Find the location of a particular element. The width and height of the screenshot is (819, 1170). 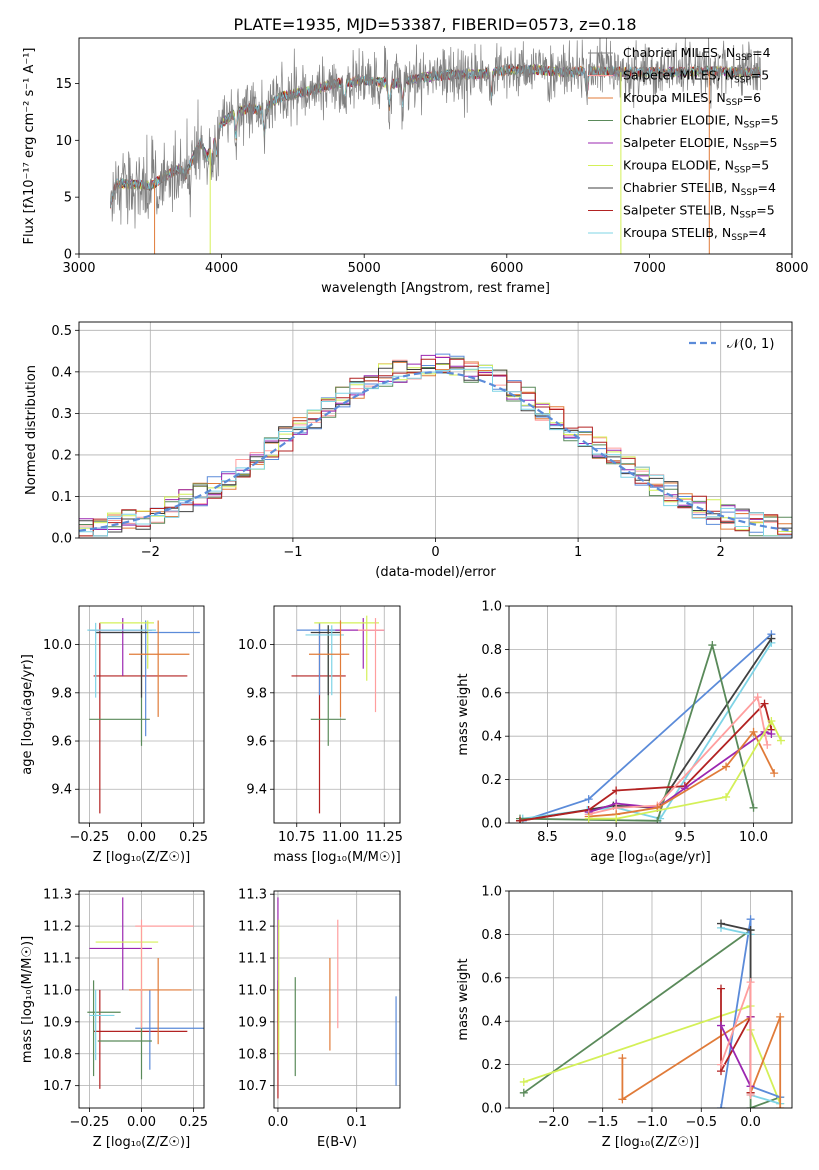

age_vs_mass-ytick-label: 9.8 is located at coordinates (256, 693).